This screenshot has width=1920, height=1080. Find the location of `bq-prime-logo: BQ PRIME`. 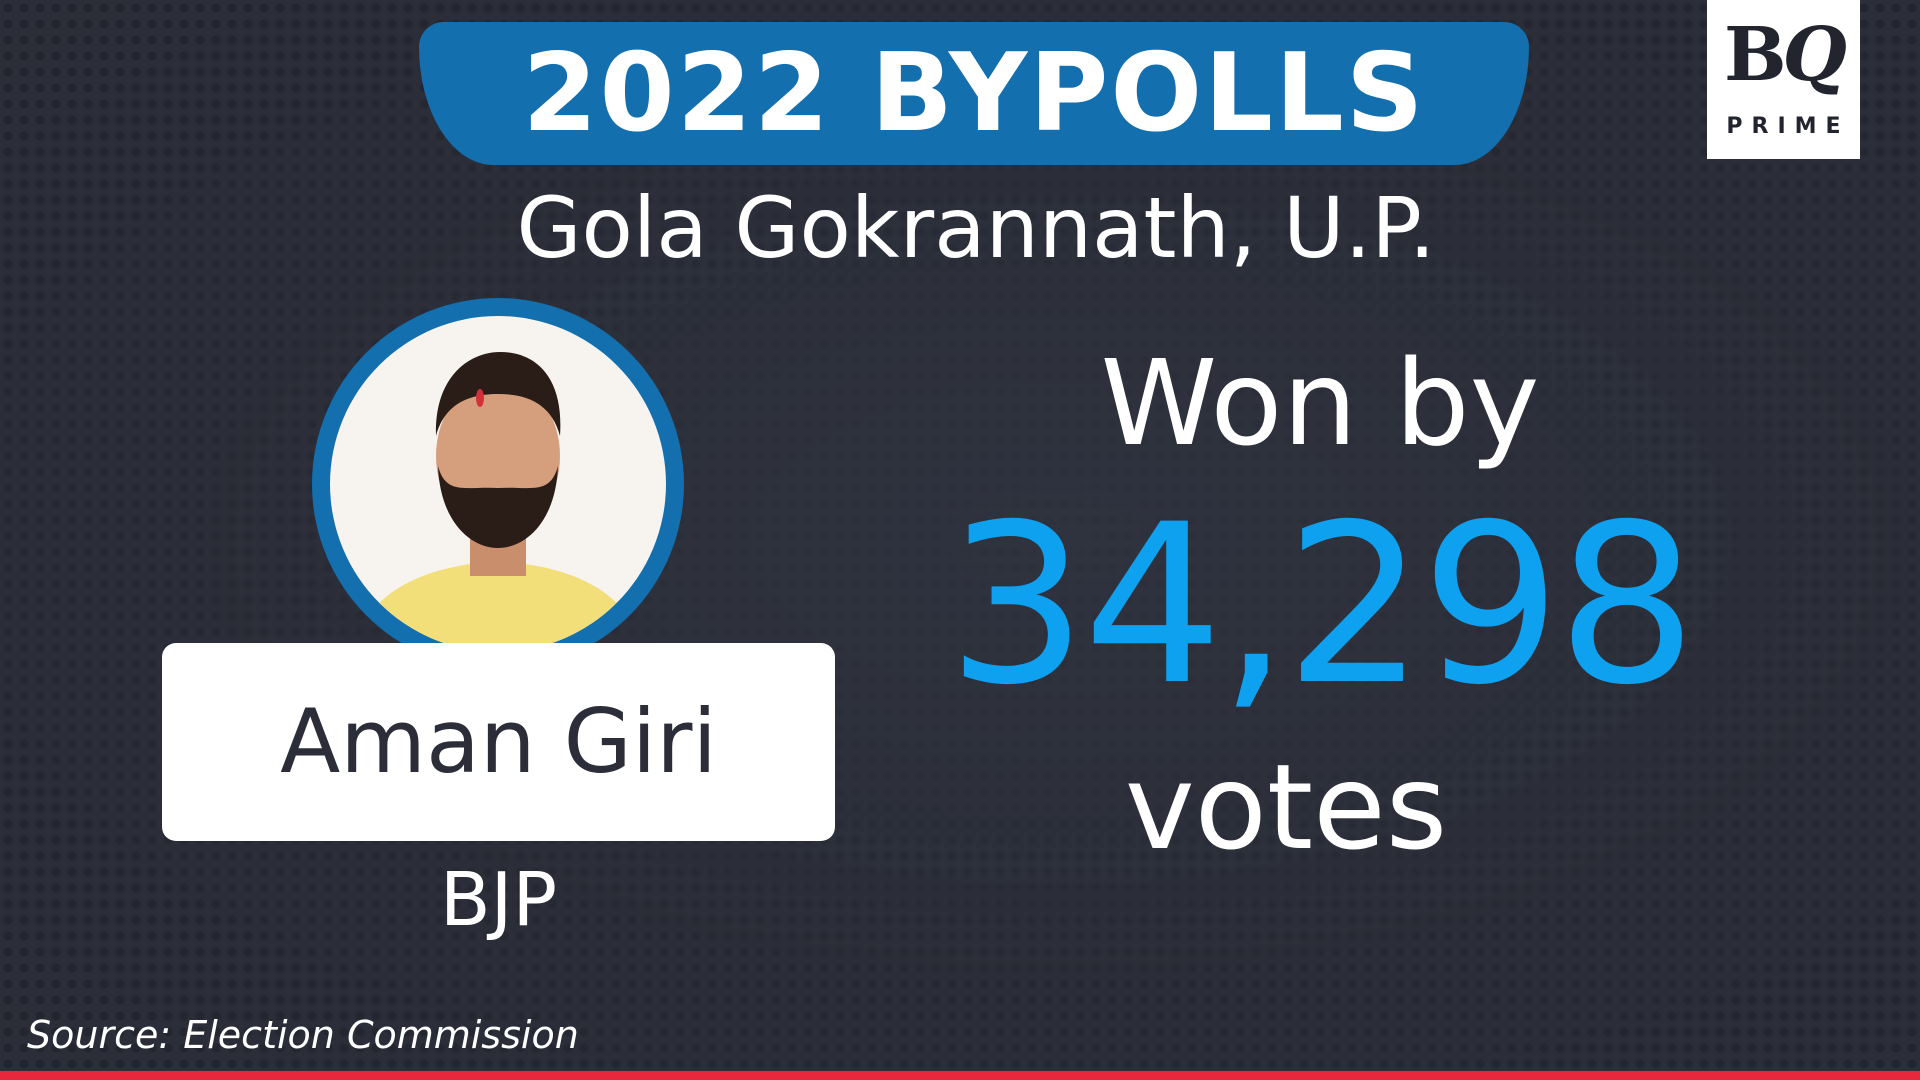

bq-prime-logo: BQ PRIME is located at coordinates (1783, 79).